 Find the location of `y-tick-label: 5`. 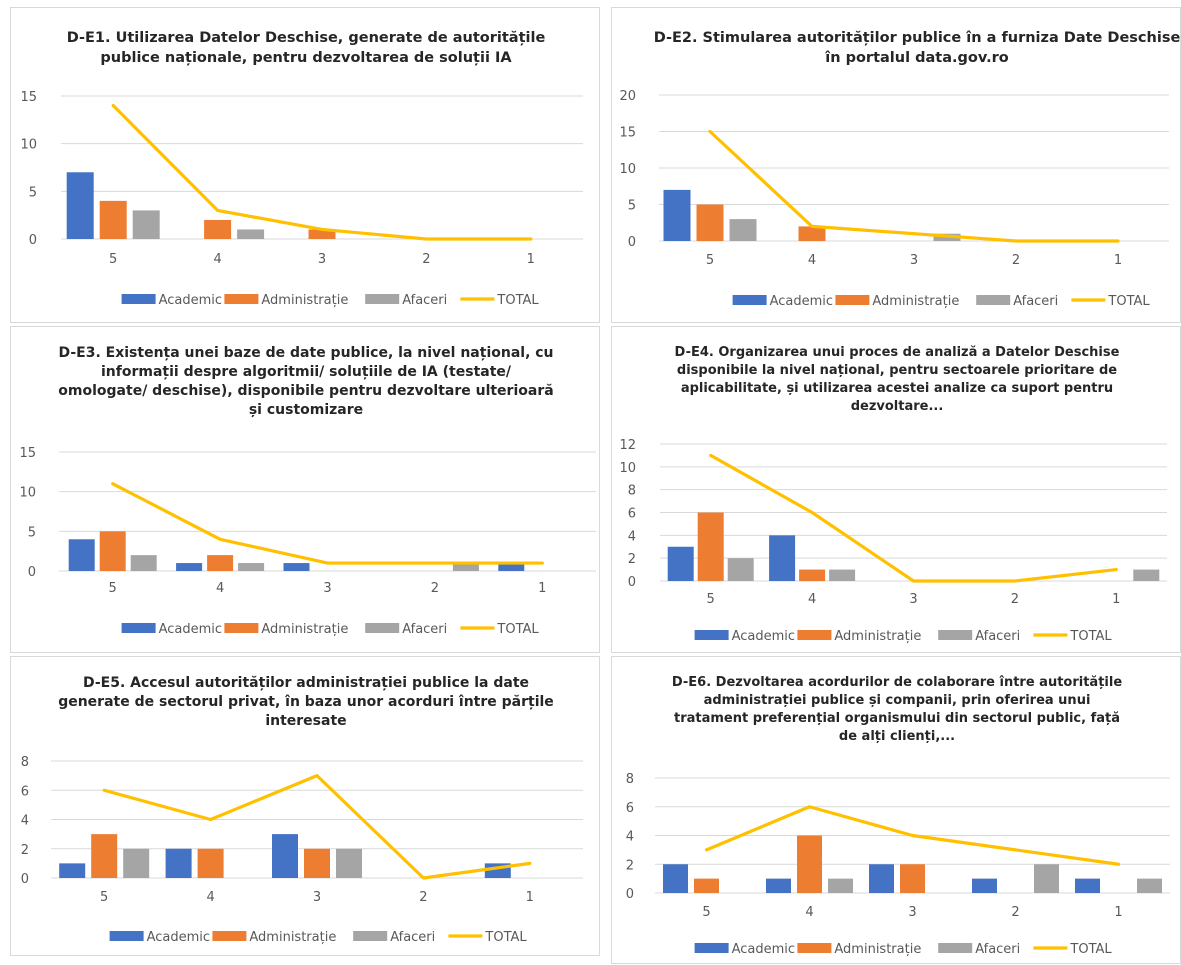

y-tick-label: 5 is located at coordinates (33, 192).